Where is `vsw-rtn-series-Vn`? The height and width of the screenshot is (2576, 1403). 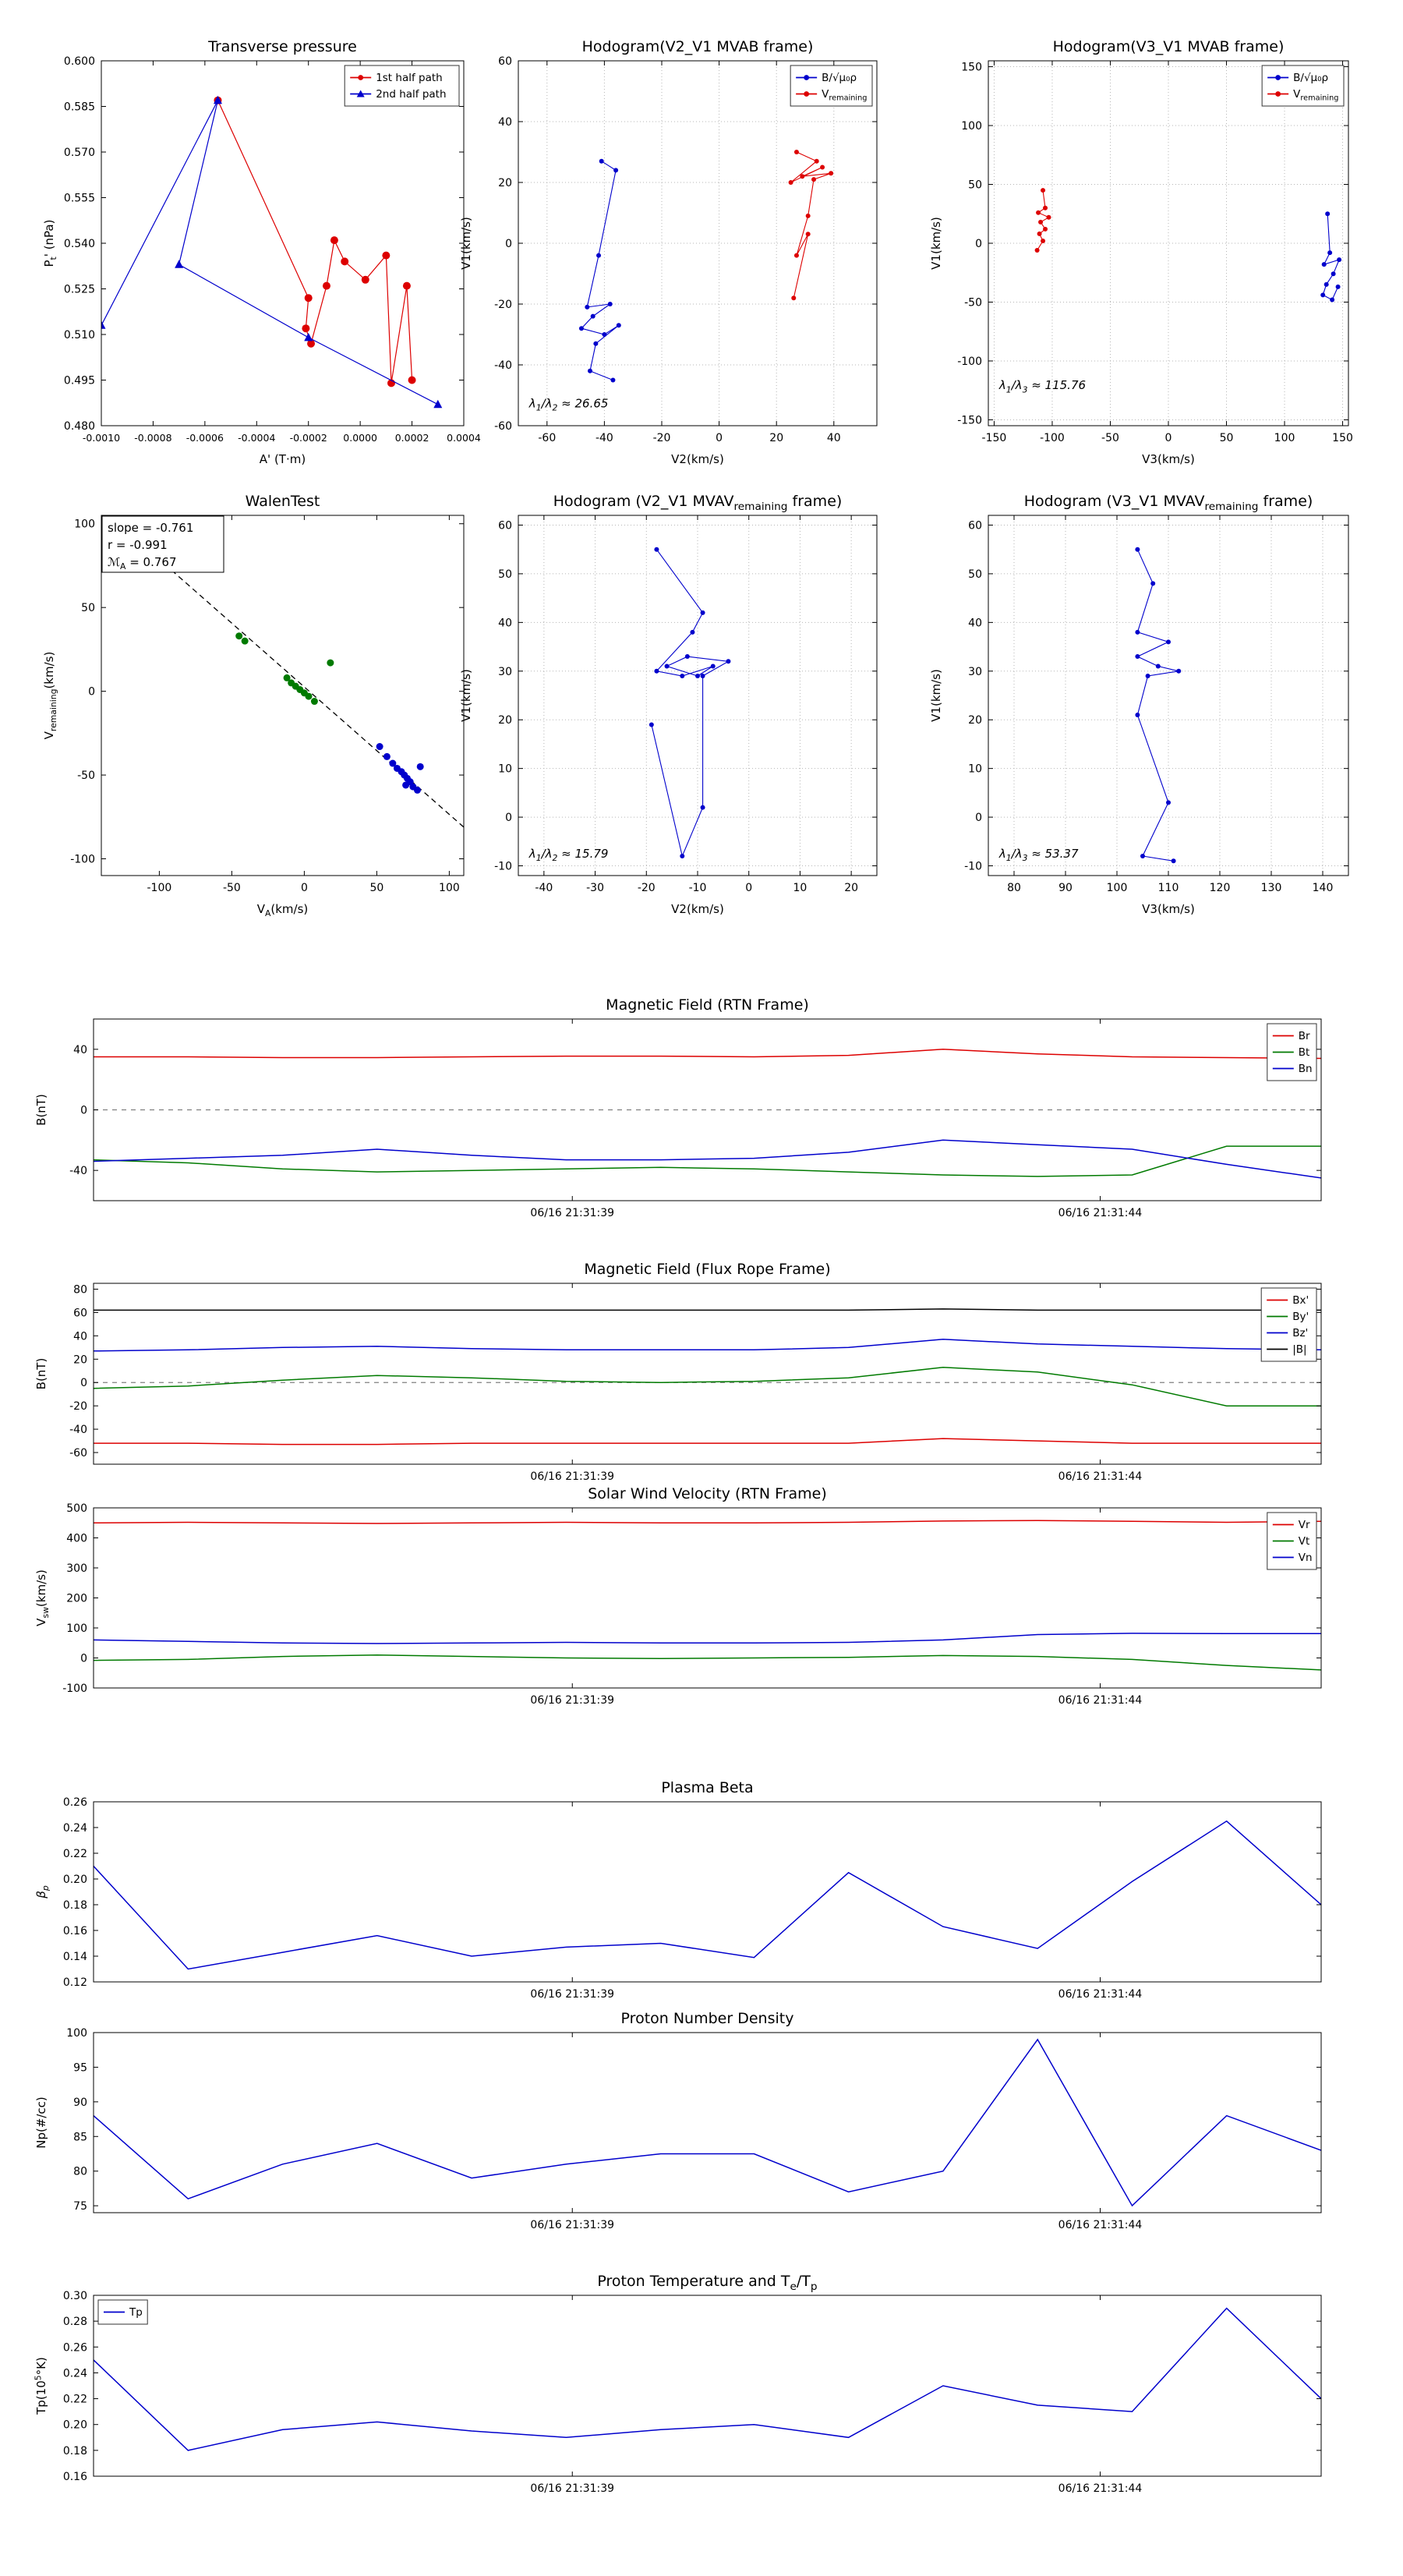
vsw-rtn-series-Vn is located at coordinates (707, 1638).